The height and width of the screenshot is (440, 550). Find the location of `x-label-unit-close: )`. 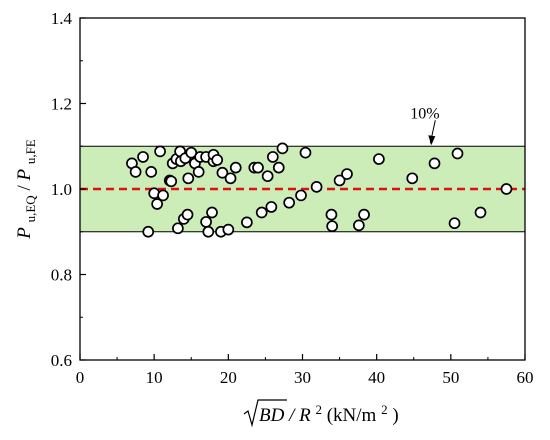

x-label-unit-close: ) is located at coordinates (395, 415).